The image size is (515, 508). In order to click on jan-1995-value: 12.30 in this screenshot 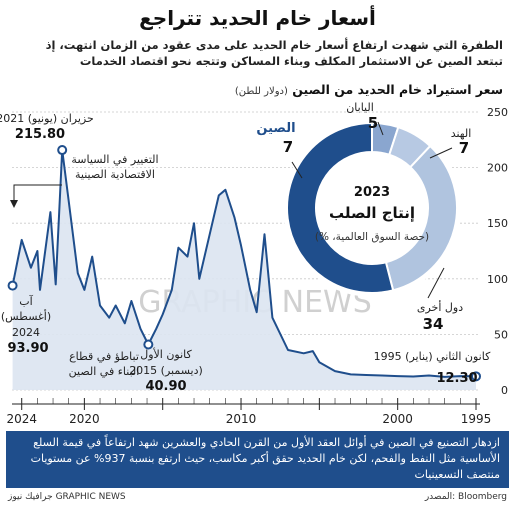, I will do `click(456, 378)`.